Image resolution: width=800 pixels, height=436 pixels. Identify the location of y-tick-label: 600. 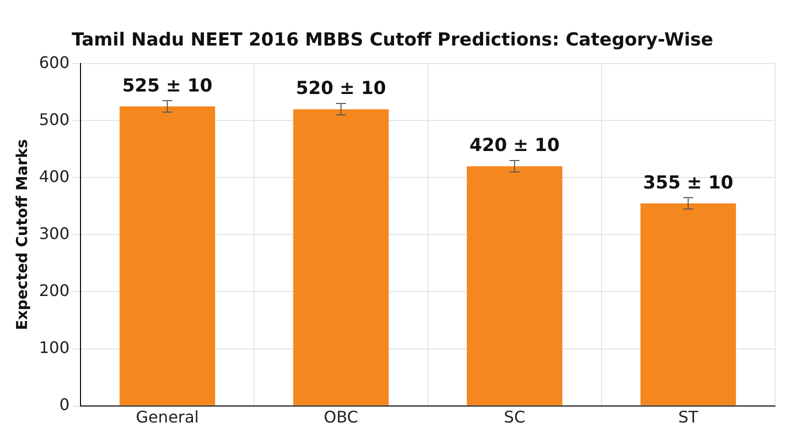
(54, 62).